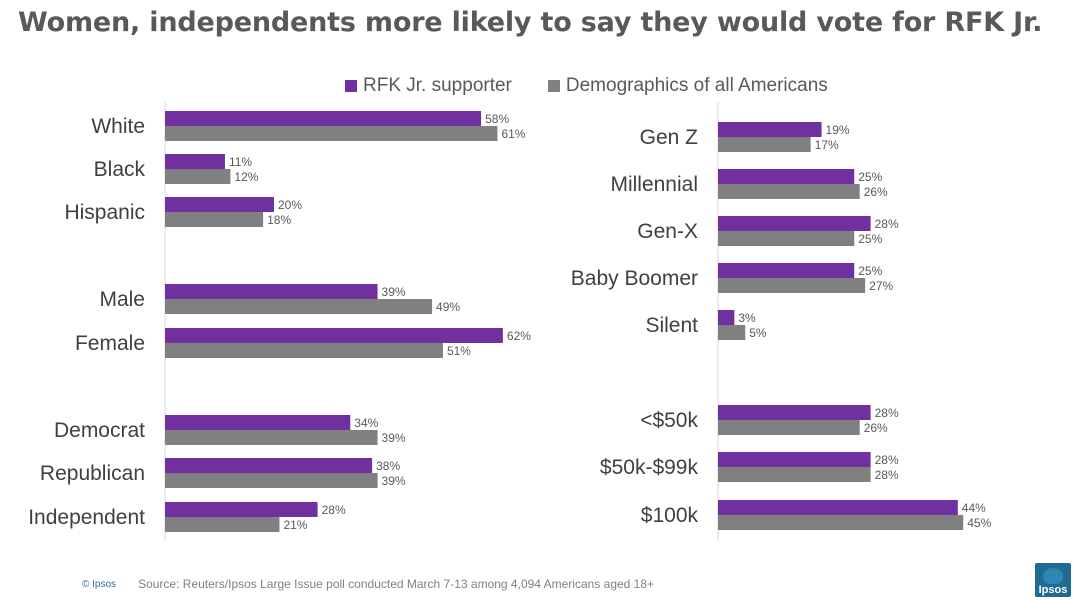 The width and height of the screenshot is (1080, 601). I want to click on legend-label-americans: Demographics of all Americans, so click(696, 85).